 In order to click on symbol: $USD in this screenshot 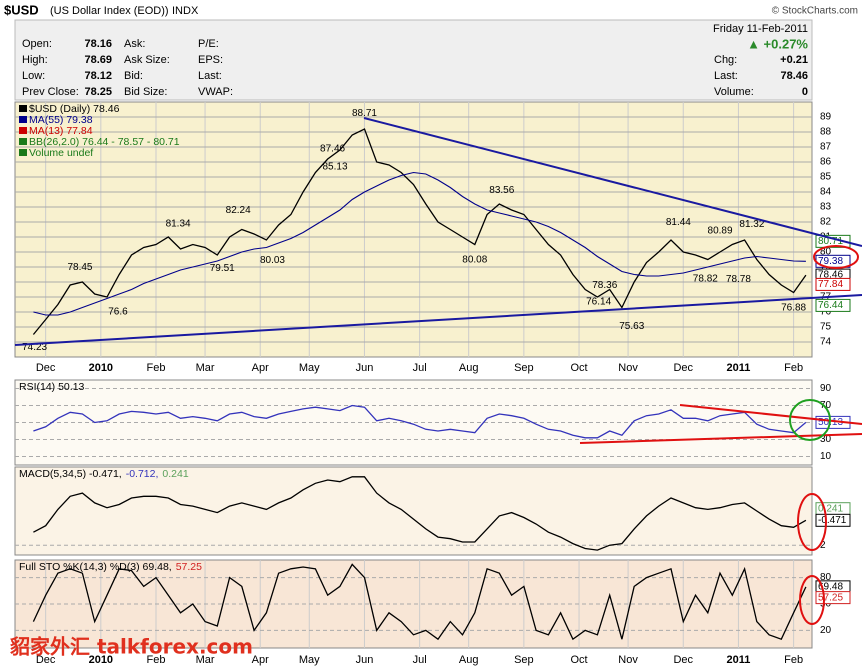, I will do `click(21, 9)`.